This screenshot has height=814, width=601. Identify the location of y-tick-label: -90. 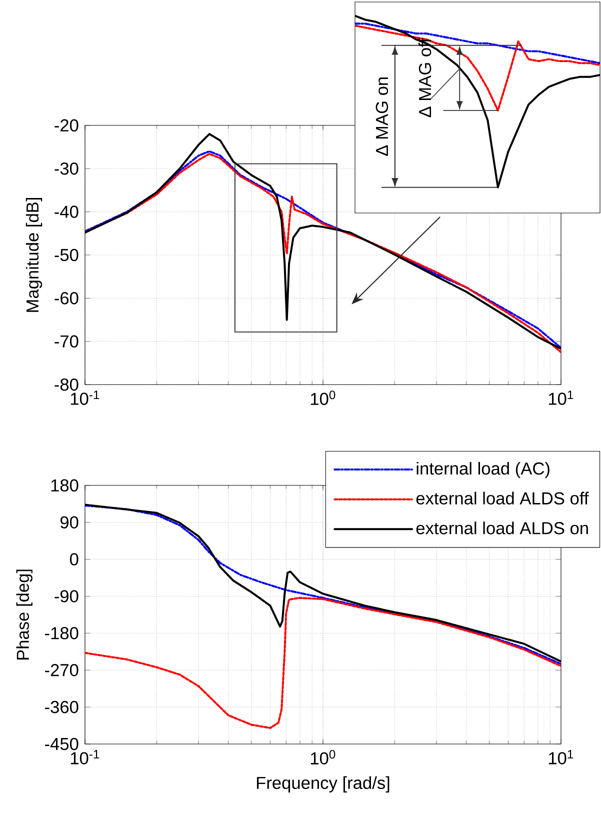
(66, 596).